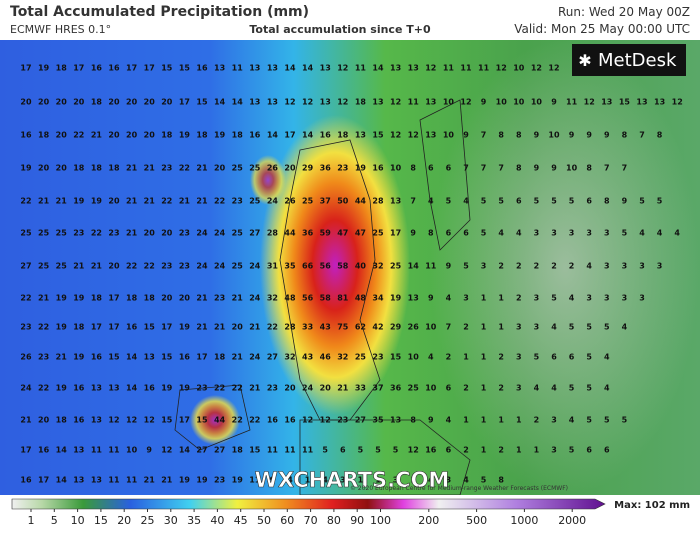  Describe the element at coordinates (308, 504) in the screenshot. I see `colorbar` at that location.